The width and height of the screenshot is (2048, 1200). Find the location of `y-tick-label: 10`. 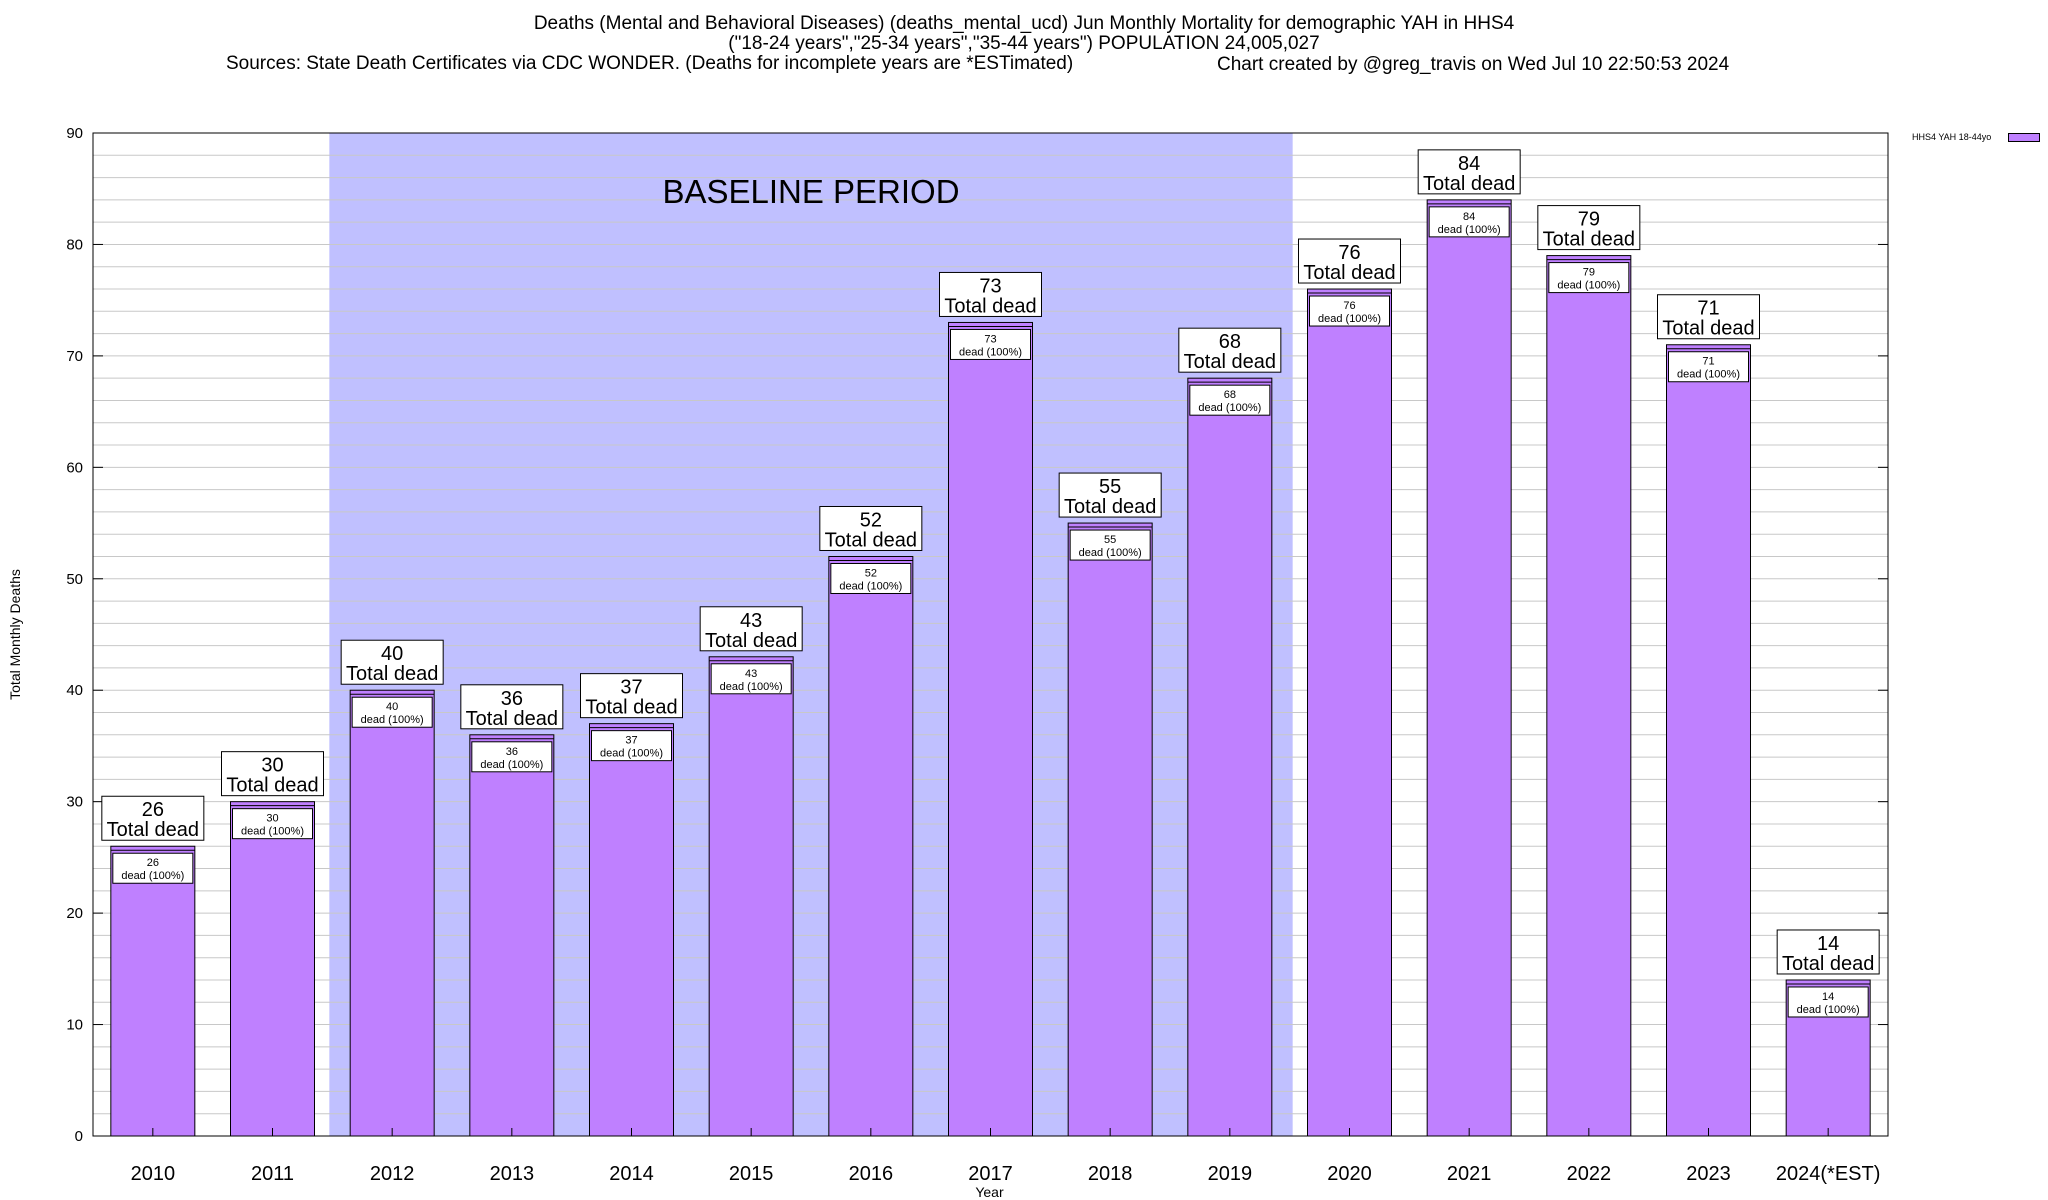

y-tick-label: 10 is located at coordinates (74, 1025).